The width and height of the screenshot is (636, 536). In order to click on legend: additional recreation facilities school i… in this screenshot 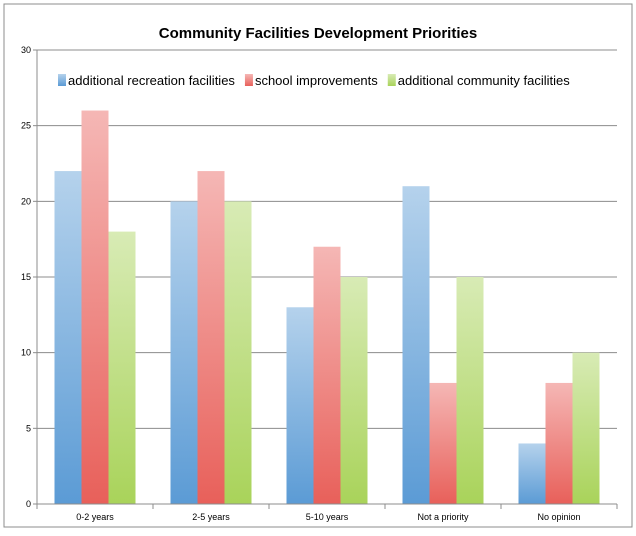, I will do `click(317, 79)`.